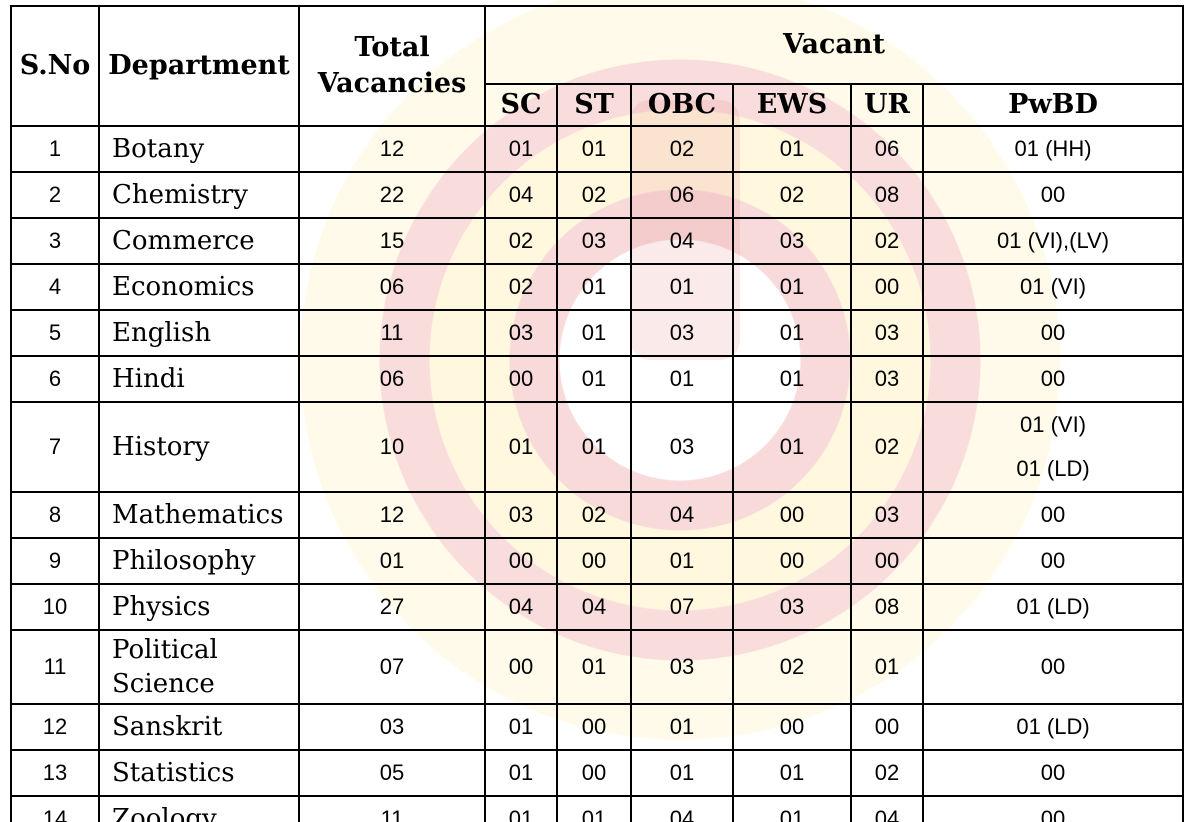  What do you see at coordinates (597, 515) in the screenshot?
I see `table-row: 8 Mathematics 12 03 02 04 00 03 00` at bounding box center [597, 515].